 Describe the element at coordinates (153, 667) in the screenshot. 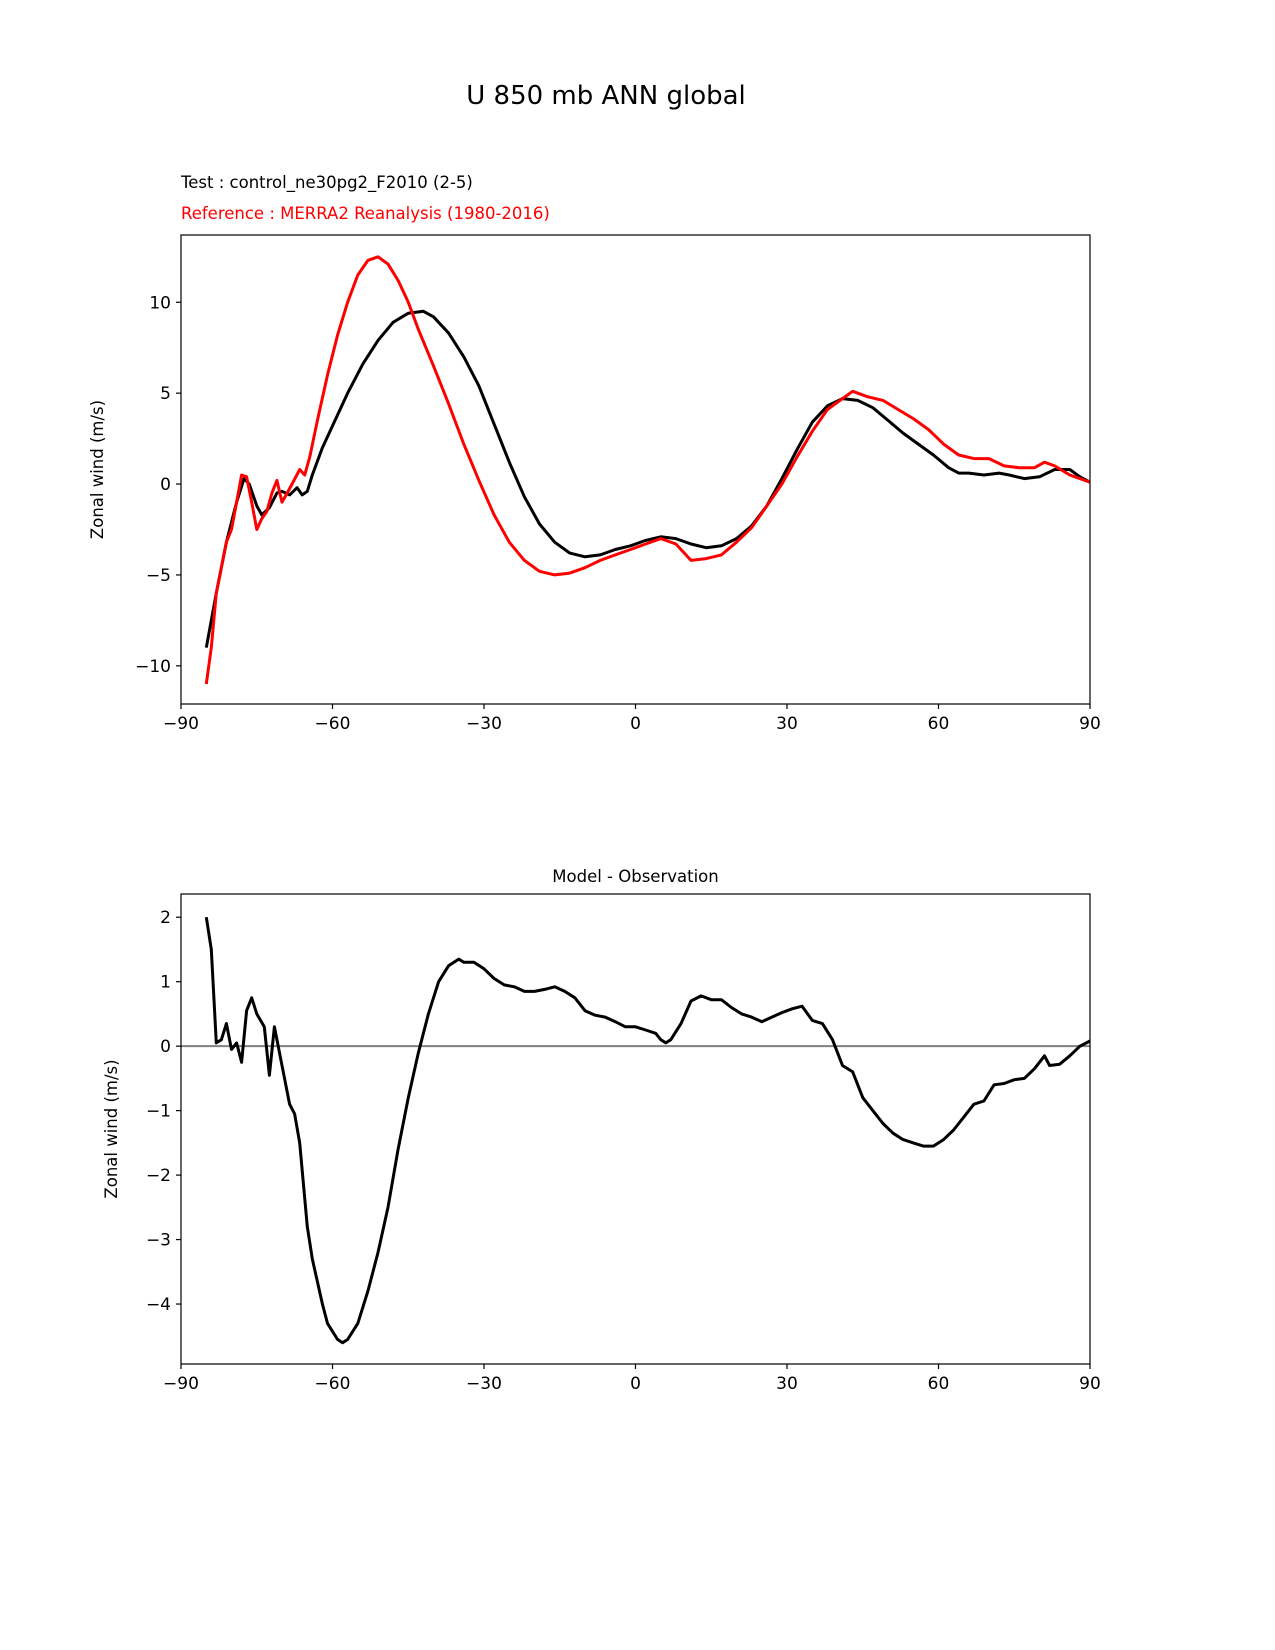

I see `y-tick-label: −10` at that location.